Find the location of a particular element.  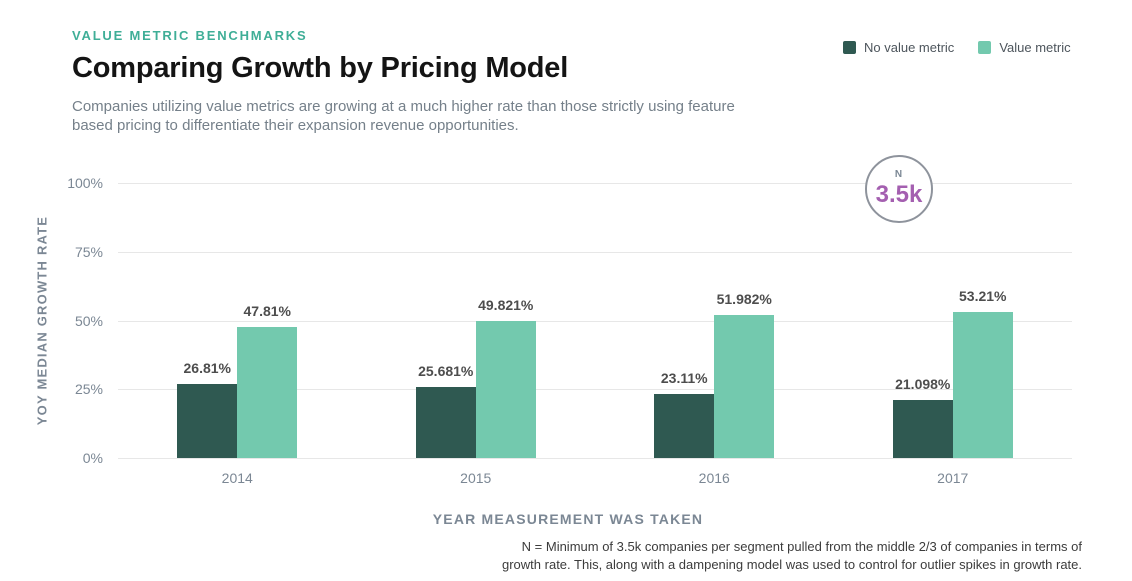

bar-value-value-metric-2016: 51.982% is located at coordinates (744, 299).